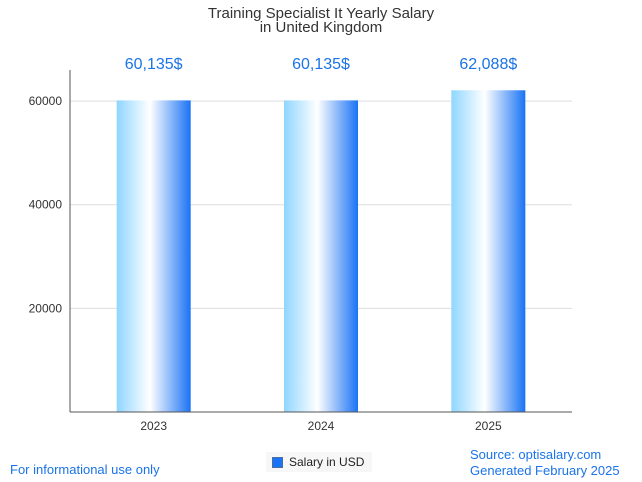  What do you see at coordinates (545, 470) in the screenshot?
I see `generated-text: Generated February 2025` at bounding box center [545, 470].